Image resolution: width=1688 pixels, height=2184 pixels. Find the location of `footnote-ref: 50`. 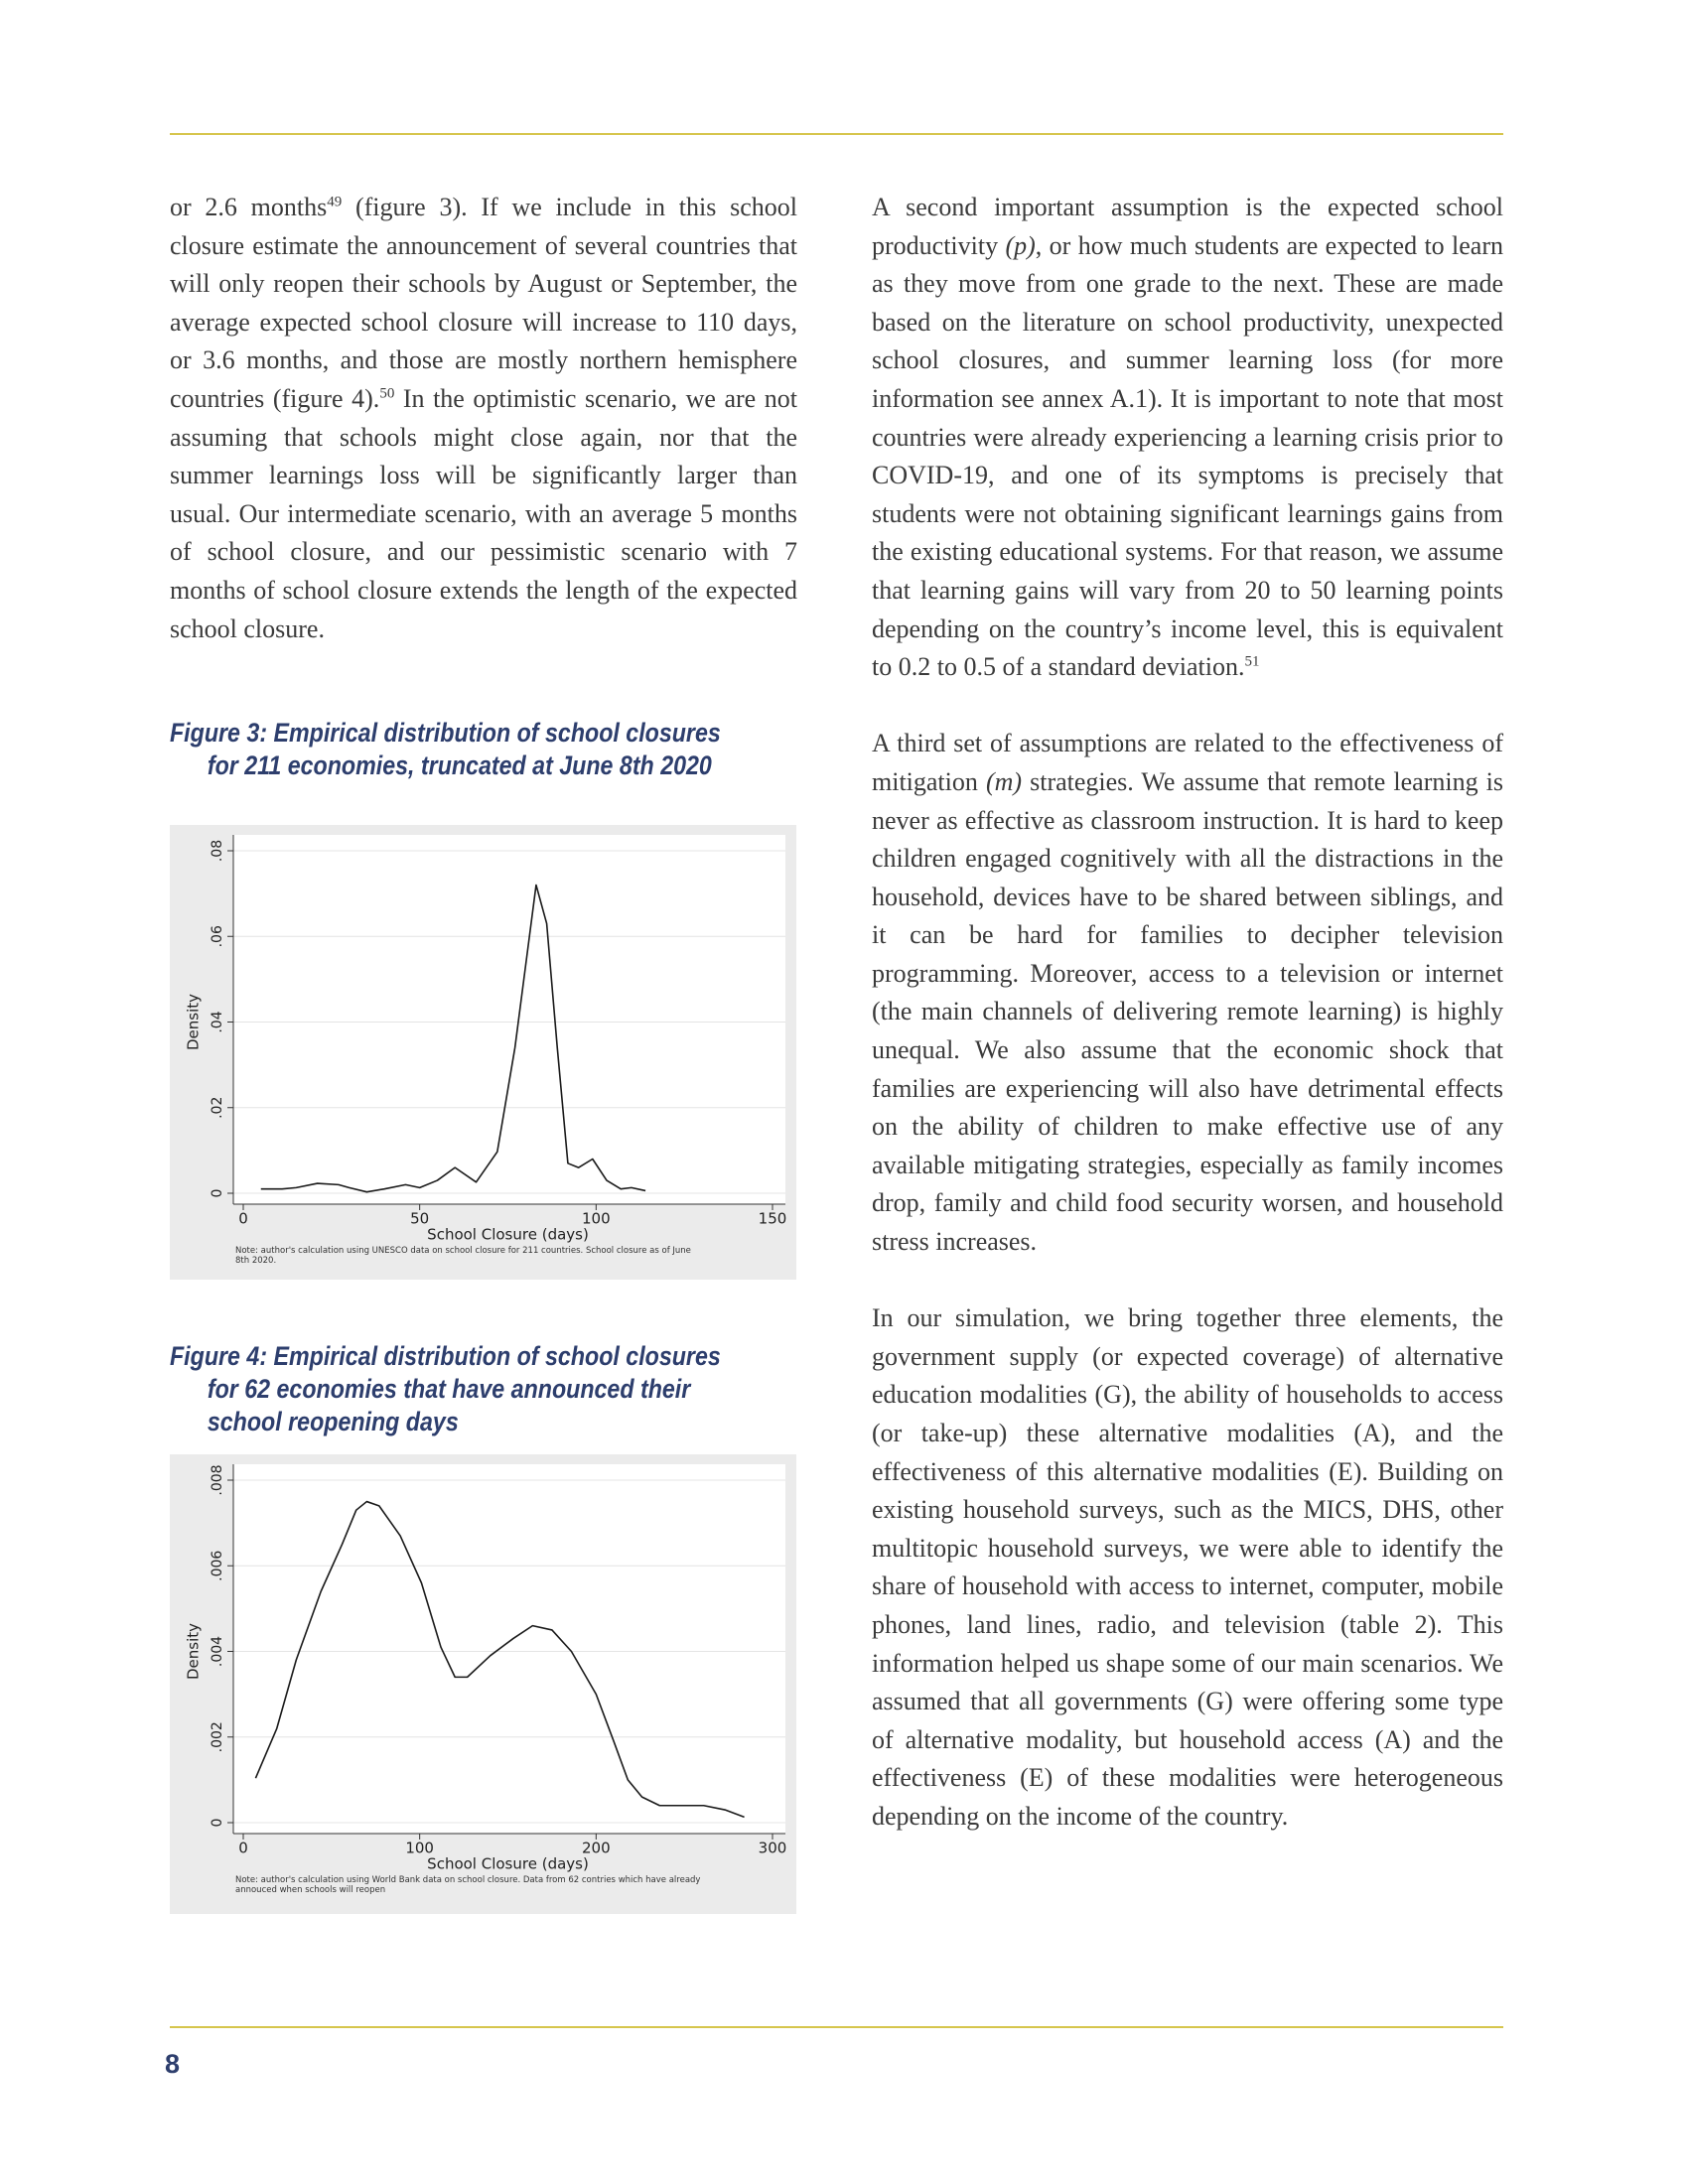

footnote-ref: 50 is located at coordinates (387, 393).